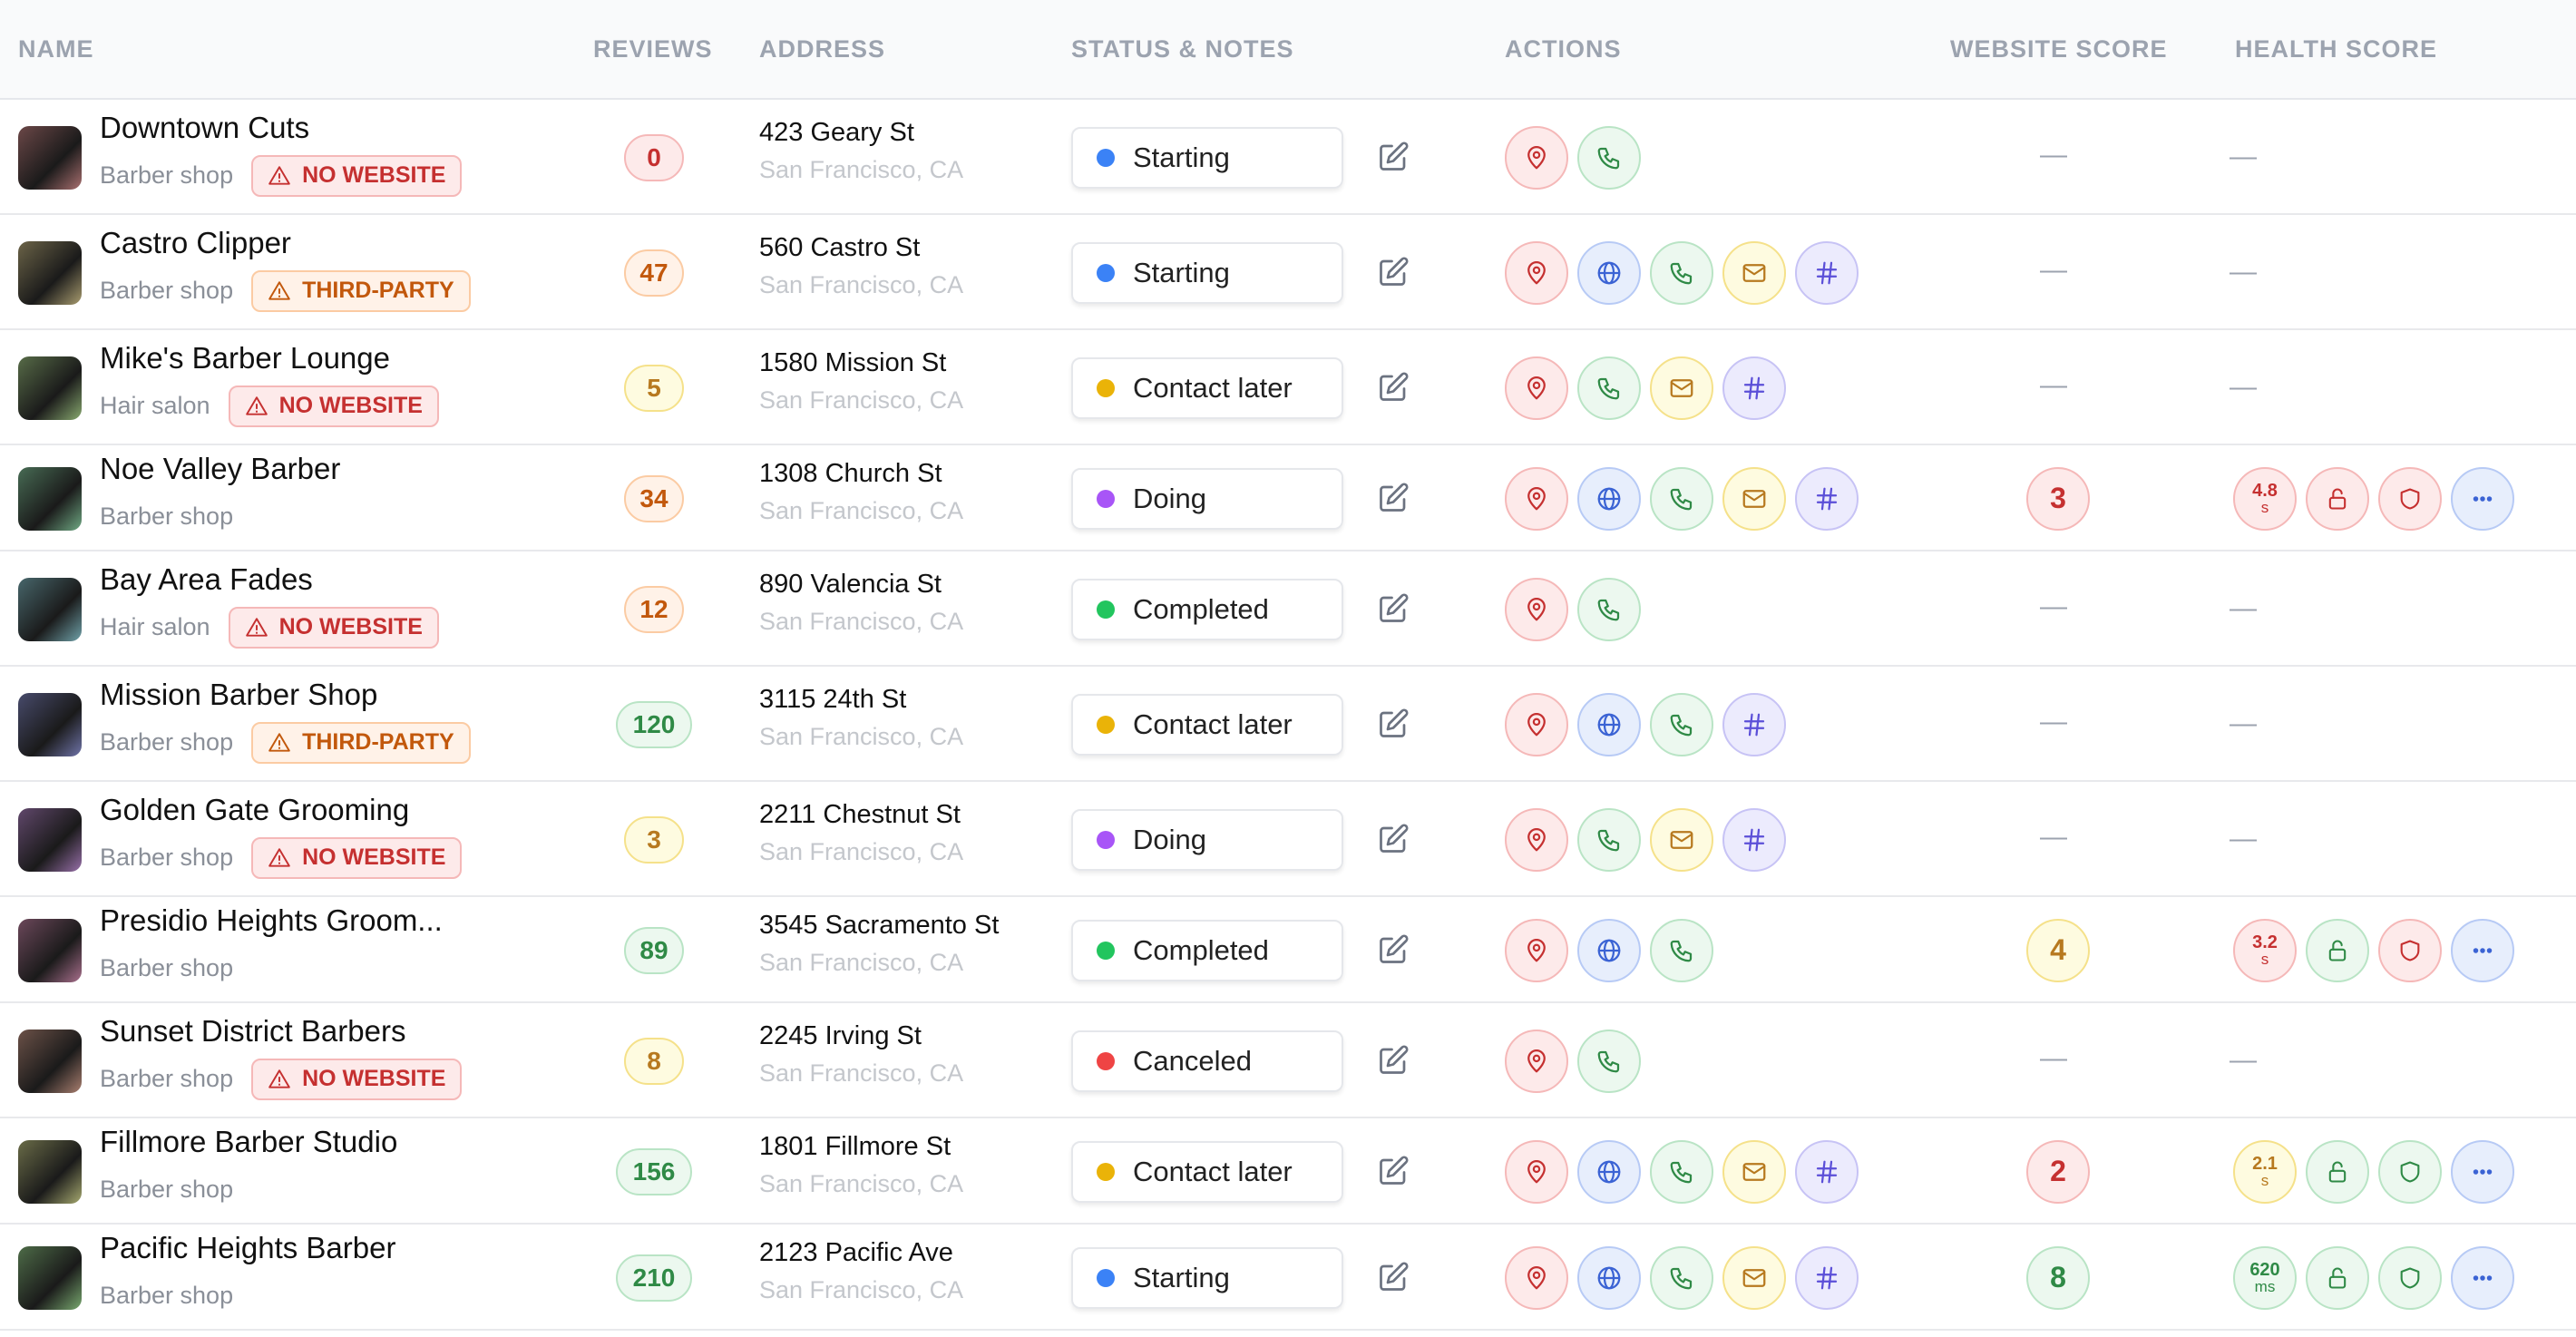 Image resolution: width=2576 pixels, height=1337 pixels. Describe the element at coordinates (1207, 1061) in the screenshot. I see `status-select: Canceled` at that location.